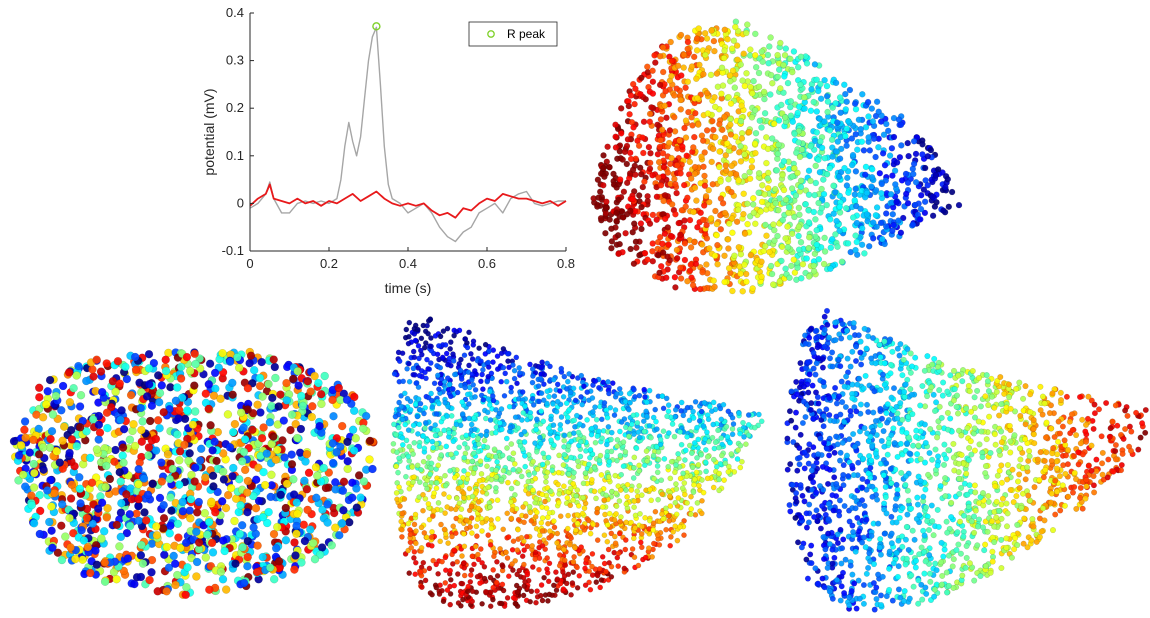 This screenshot has width=1150, height=618. What do you see at coordinates (249, 263) in the screenshot?
I see `x-tick-label: 0` at bounding box center [249, 263].